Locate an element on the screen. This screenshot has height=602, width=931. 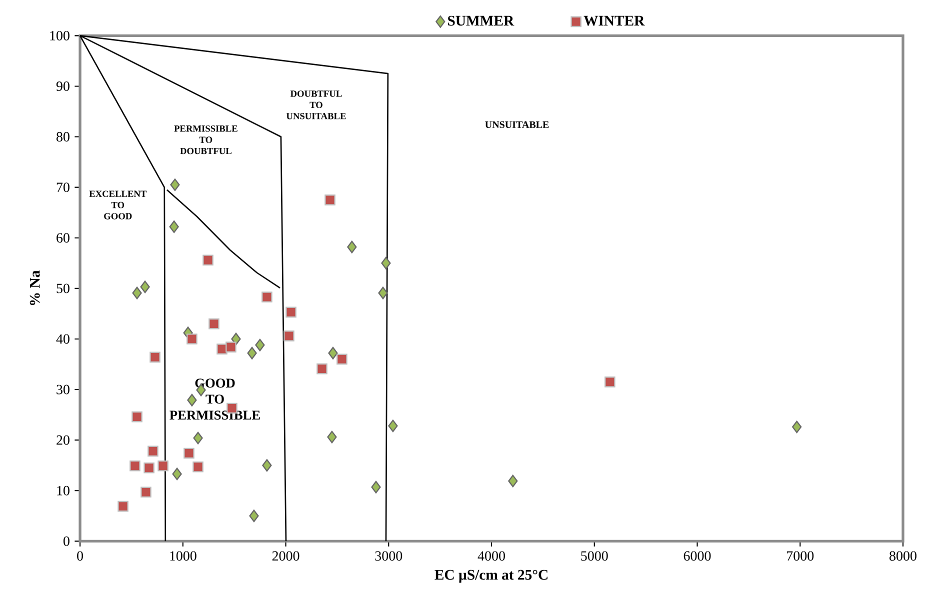
y-tick-label: 60 is located at coordinates (63, 238).